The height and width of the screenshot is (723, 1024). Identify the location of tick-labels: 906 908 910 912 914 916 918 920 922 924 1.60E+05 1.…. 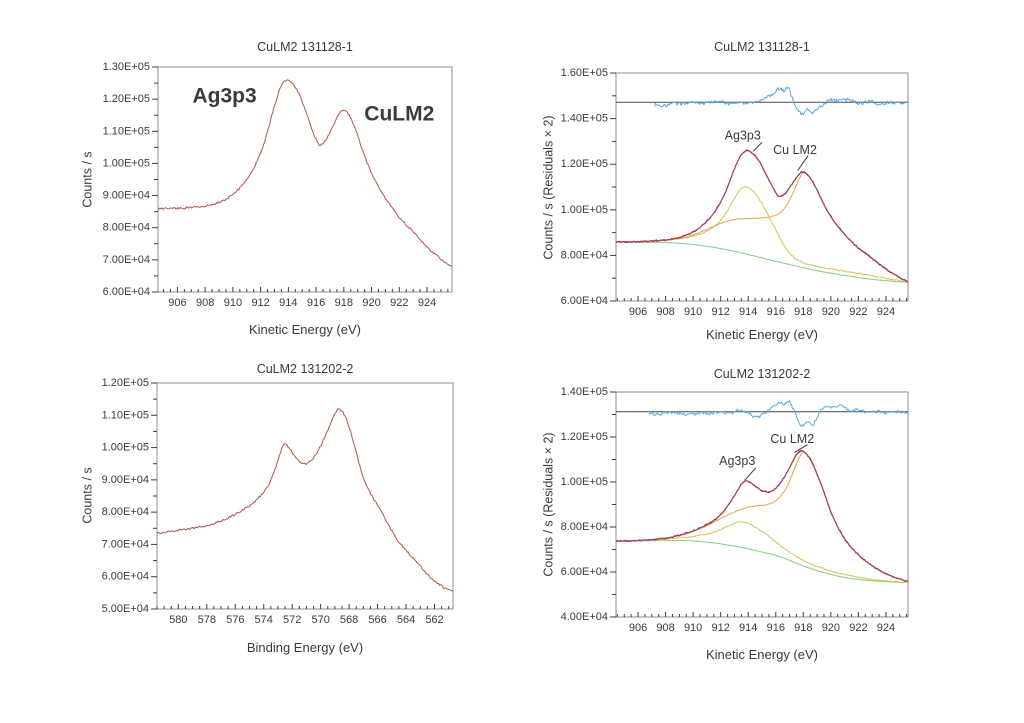
(728, 192).